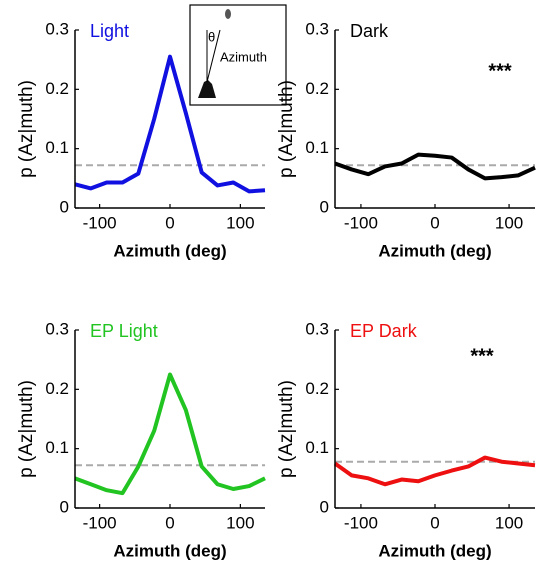  Describe the element at coordinates (109, 31) in the screenshot. I see `panel-title: Light` at that location.